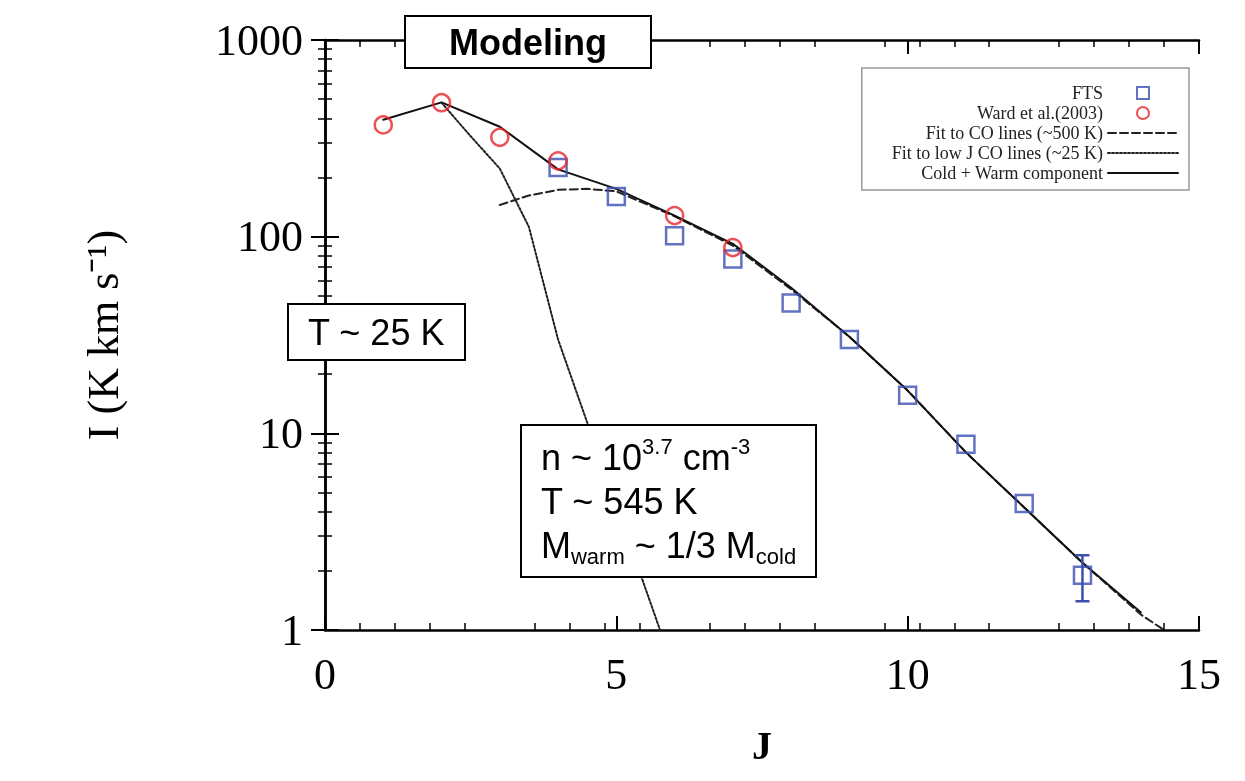 The height and width of the screenshot is (781, 1245). What do you see at coordinates (1087, 93) in the screenshot?
I see `legend-label: FTS` at bounding box center [1087, 93].